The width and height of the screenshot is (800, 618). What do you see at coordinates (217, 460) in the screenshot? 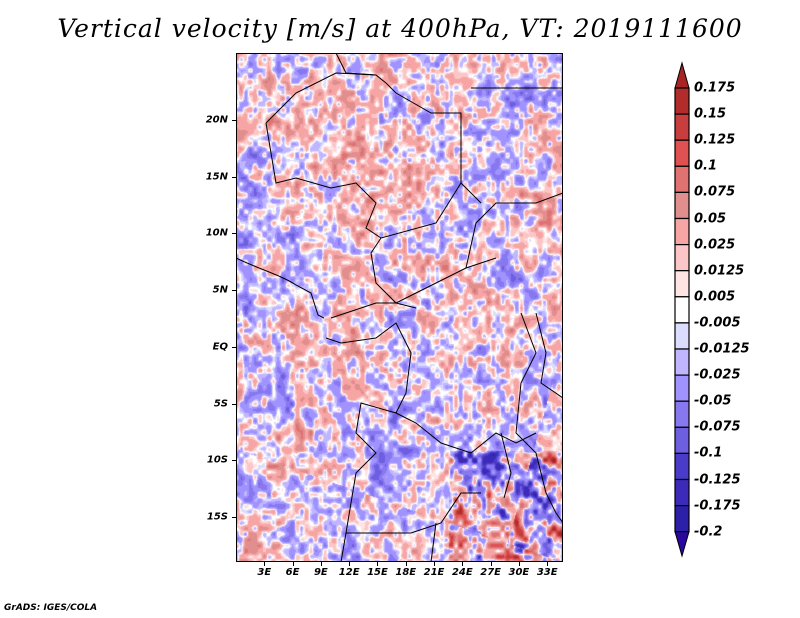
I see `lat-label: 10S` at bounding box center [217, 460].